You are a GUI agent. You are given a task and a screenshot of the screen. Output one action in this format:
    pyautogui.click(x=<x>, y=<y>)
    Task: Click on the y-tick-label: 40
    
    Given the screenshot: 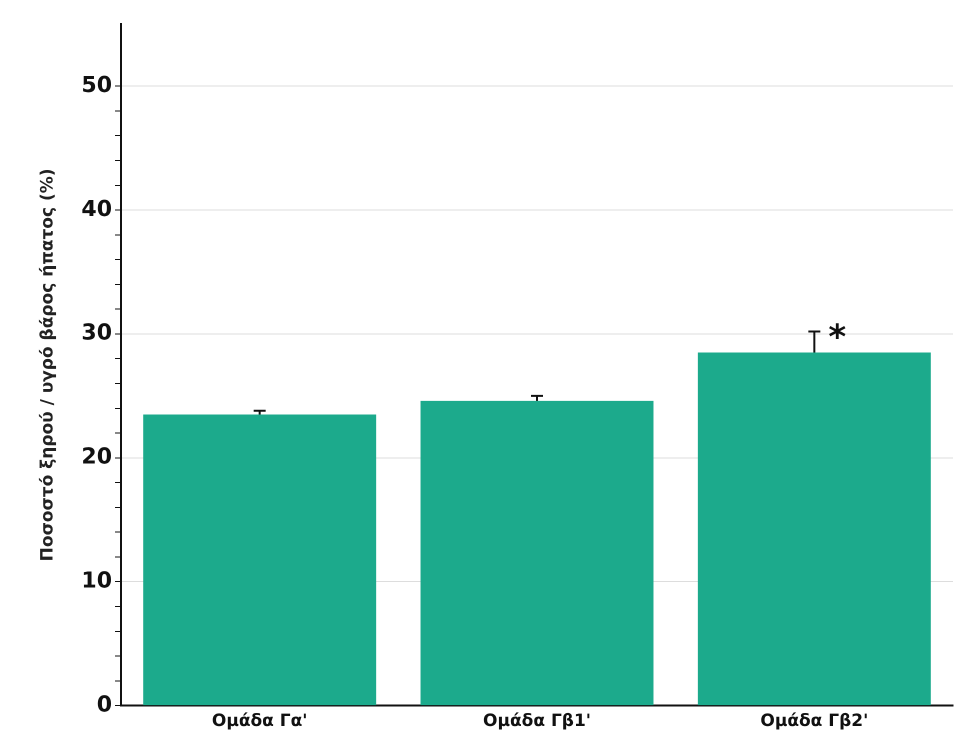 What is the action you would take?
    pyautogui.click(x=96, y=209)
    